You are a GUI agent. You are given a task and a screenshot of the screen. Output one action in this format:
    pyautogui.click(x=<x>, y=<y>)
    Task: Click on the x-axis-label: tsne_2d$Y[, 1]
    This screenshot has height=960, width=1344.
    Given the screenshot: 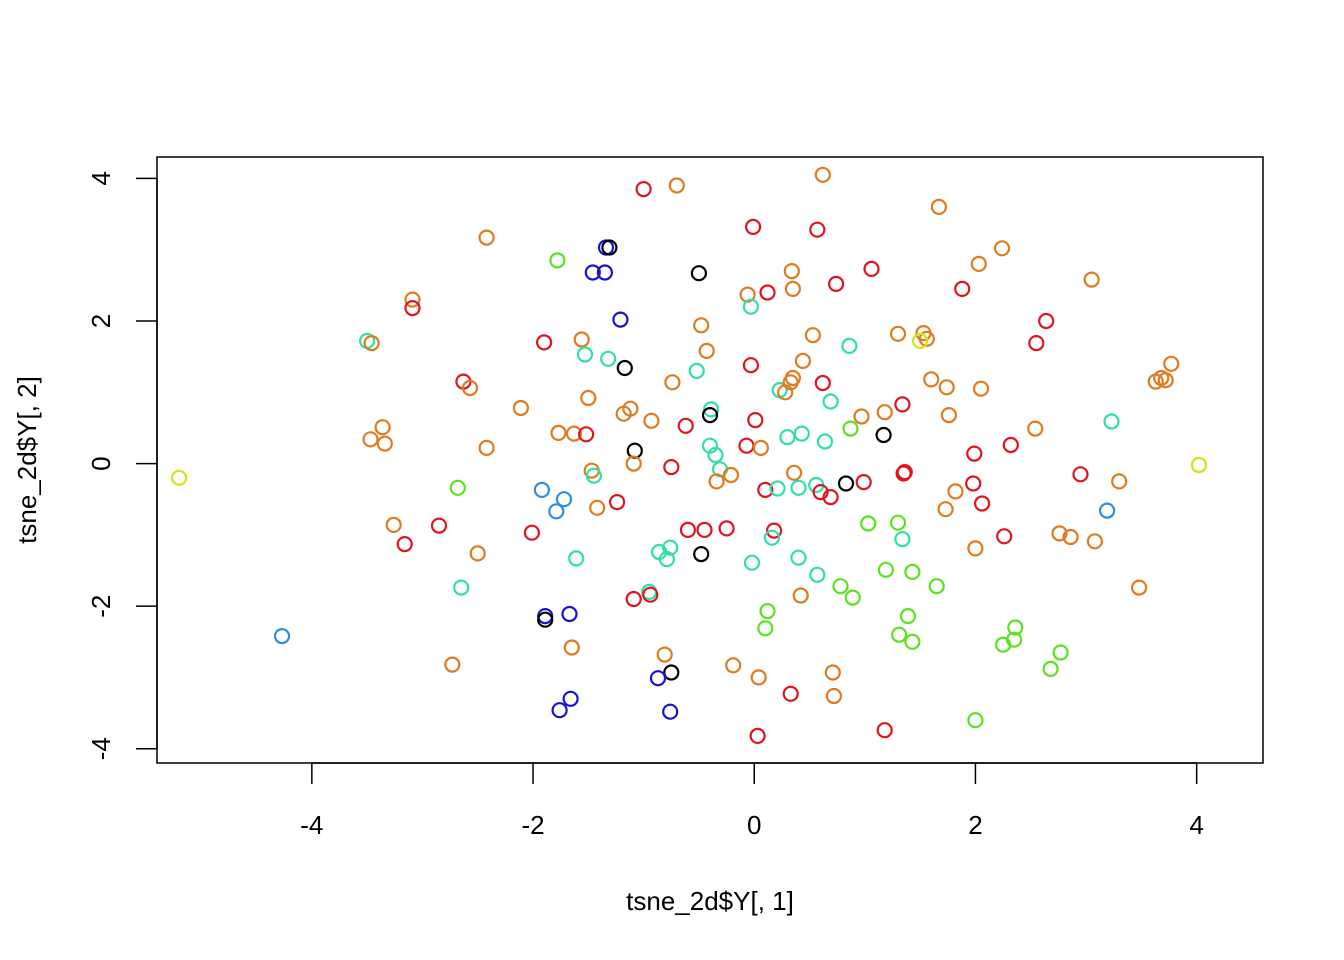 What is the action you would take?
    pyautogui.click(x=710, y=901)
    